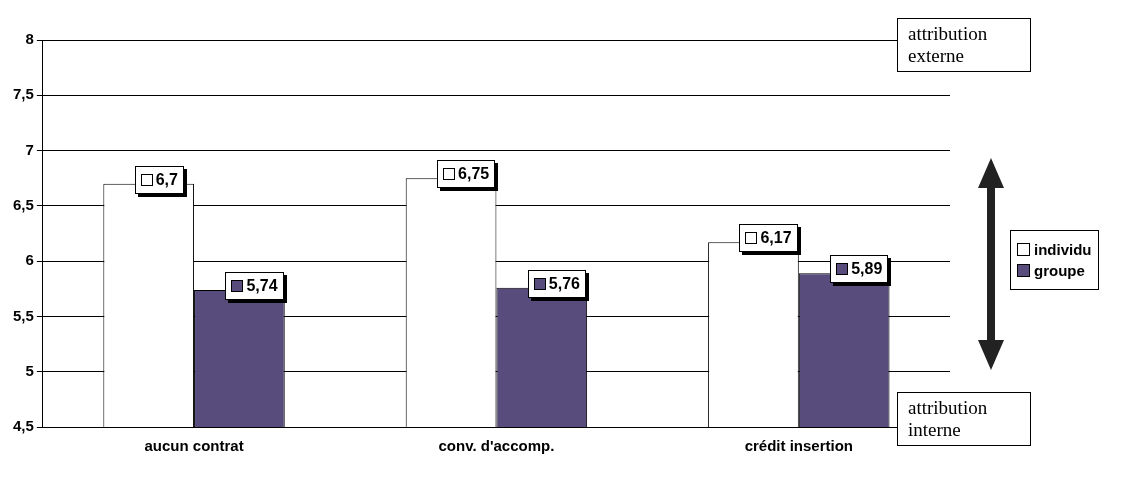 The image size is (1129, 479). I want to click on data-label: 5,74, so click(262, 285).